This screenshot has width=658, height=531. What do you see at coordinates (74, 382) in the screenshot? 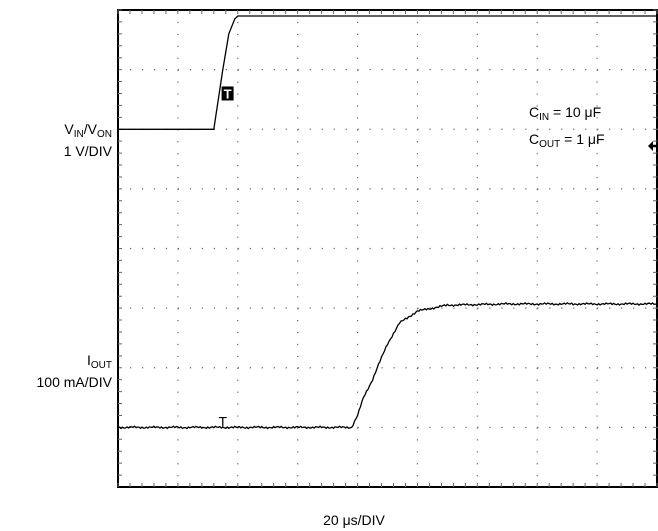
I see `channel2-scale: 100 mA/DIV` at bounding box center [74, 382].